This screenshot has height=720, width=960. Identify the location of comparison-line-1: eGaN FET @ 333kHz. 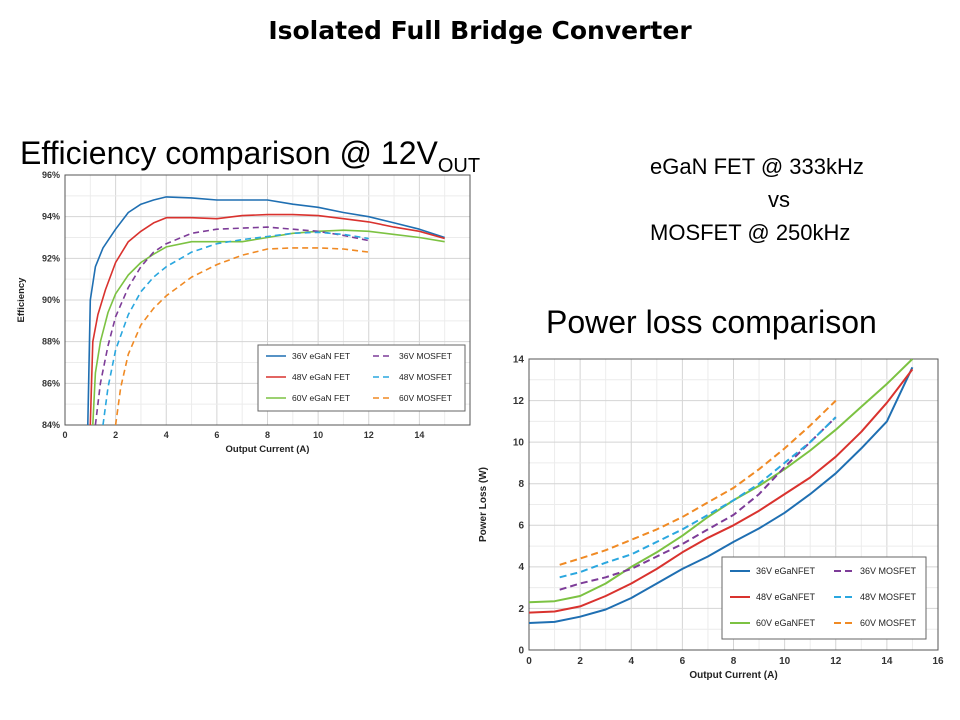
(757, 166).